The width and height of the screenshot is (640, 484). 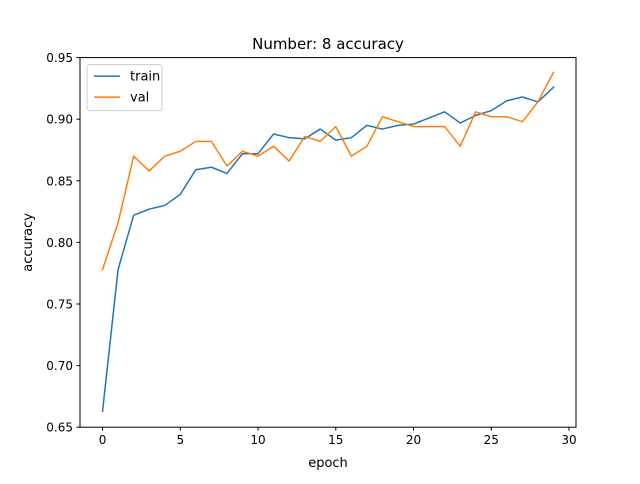 What do you see at coordinates (59, 120) in the screenshot?
I see `y-tick-label: 0.90` at bounding box center [59, 120].